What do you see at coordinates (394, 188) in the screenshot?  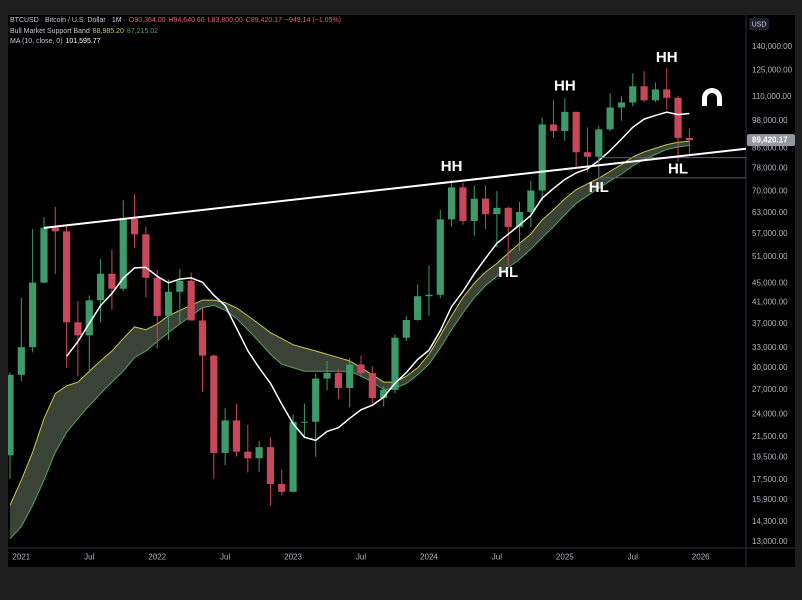 I see `trendline` at bounding box center [394, 188].